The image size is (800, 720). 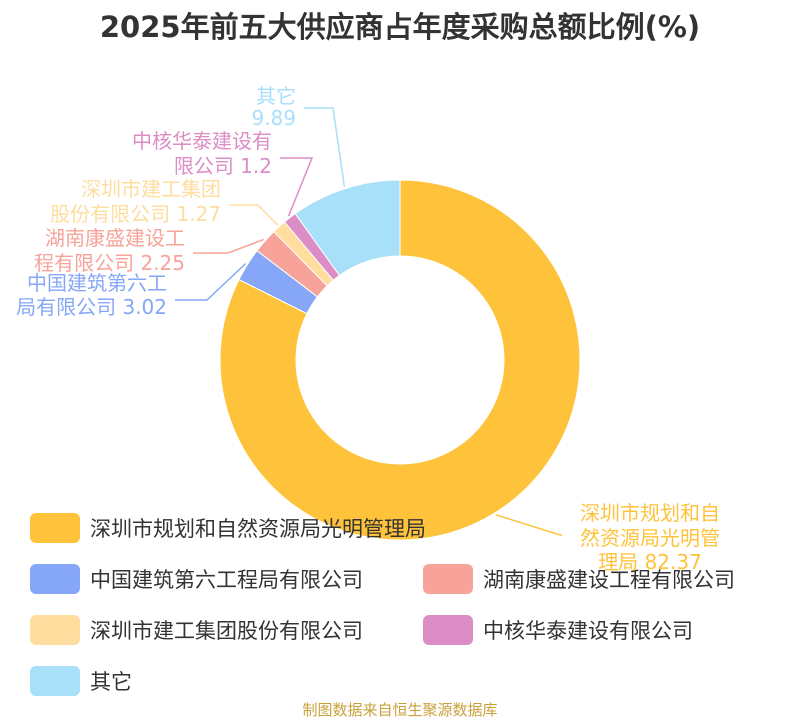 What do you see at coordinates (111, 682) in the screenshot?
I see `legend-label: 其它` at bounding box center [111, 682].